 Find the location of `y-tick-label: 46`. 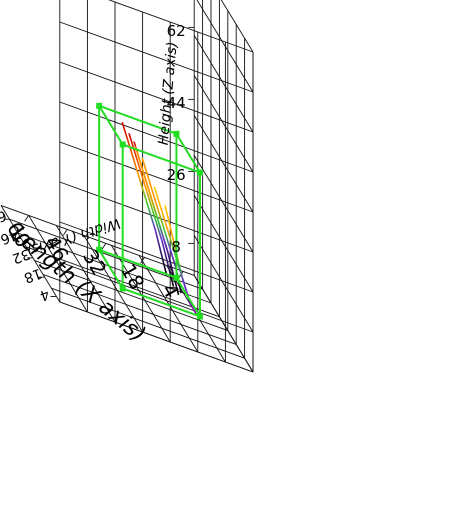

y-tick-label: 46 is located at coordinates (10, 236).